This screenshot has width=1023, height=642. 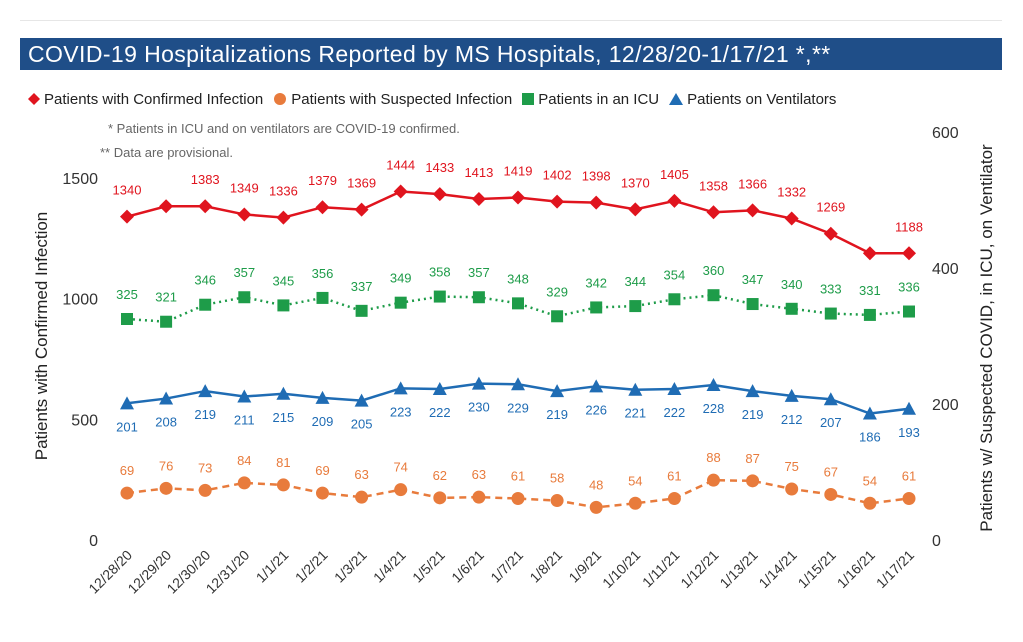 What do you see at coordinates (362, 286) in the screenshot?
I see `data-label: 337` at bounding box center [362, 286].